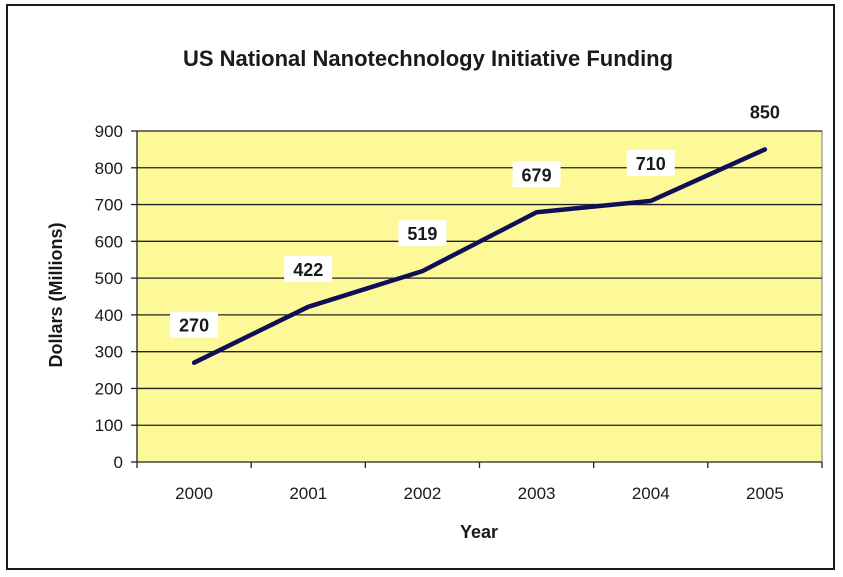 Image resolution: width=843 pixels, height=577 pixels. I want to click on x-tick-label: 2003, so click(537, 493).